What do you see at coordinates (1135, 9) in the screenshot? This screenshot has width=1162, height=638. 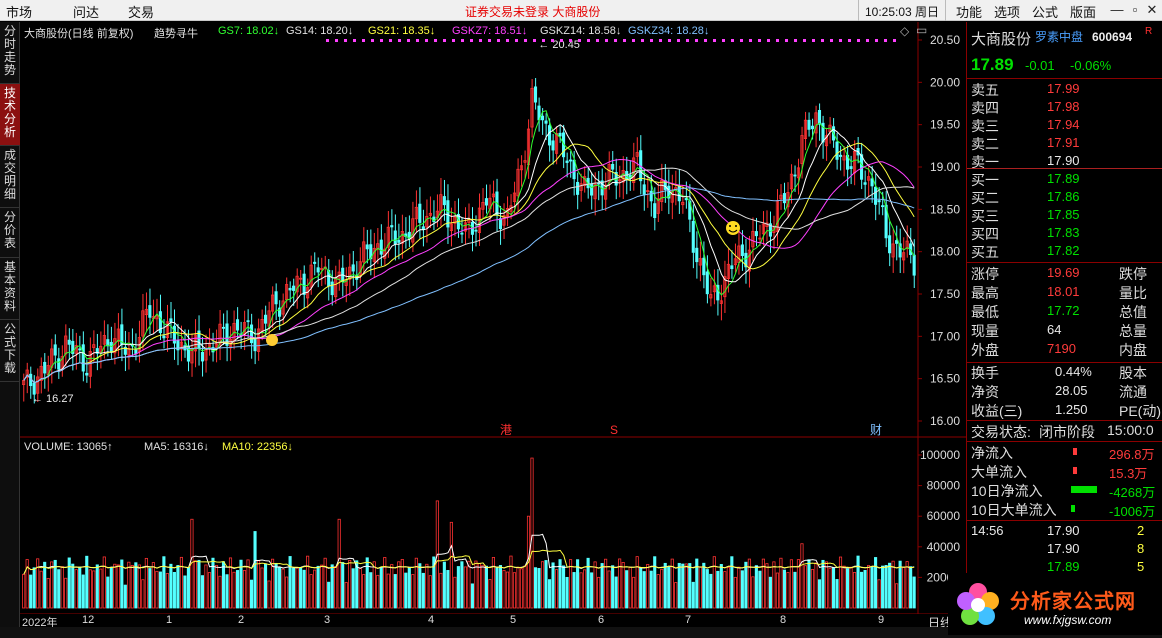 I see `maximize-icon: ▫` at bounding box center [1135, 9].